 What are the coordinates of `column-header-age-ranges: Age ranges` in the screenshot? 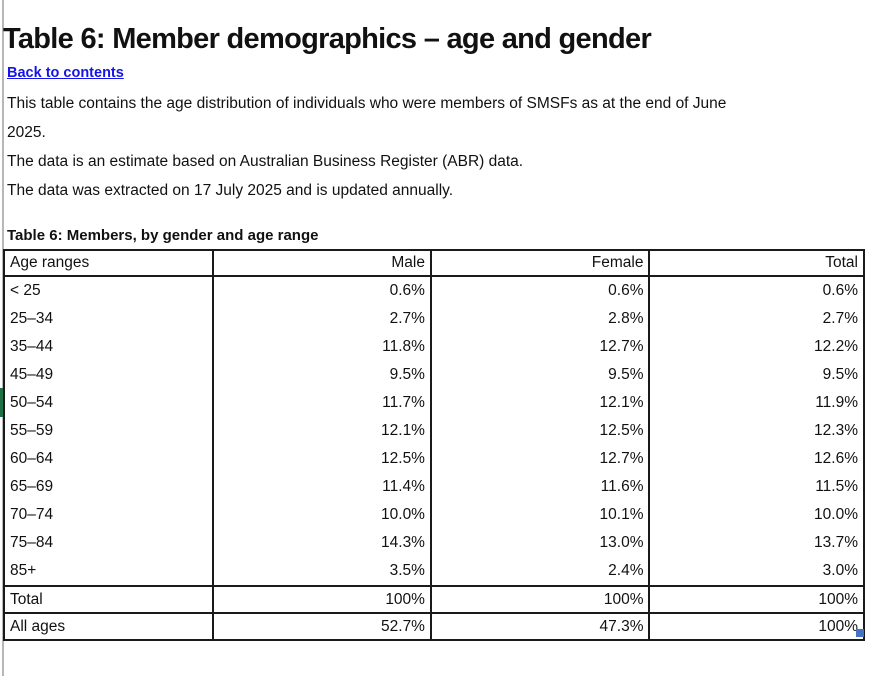 It's located at (108, 263).